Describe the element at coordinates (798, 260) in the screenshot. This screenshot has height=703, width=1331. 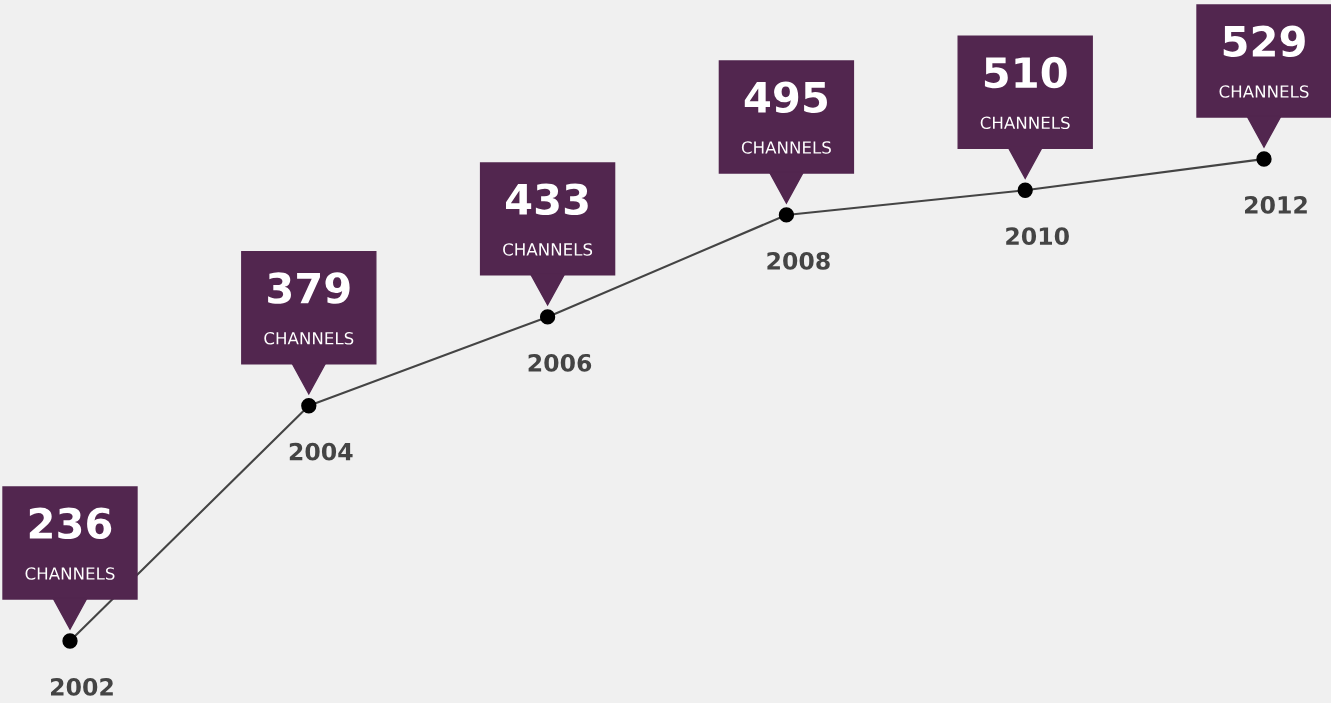
I see `x-tick-label: 2008` at that location.